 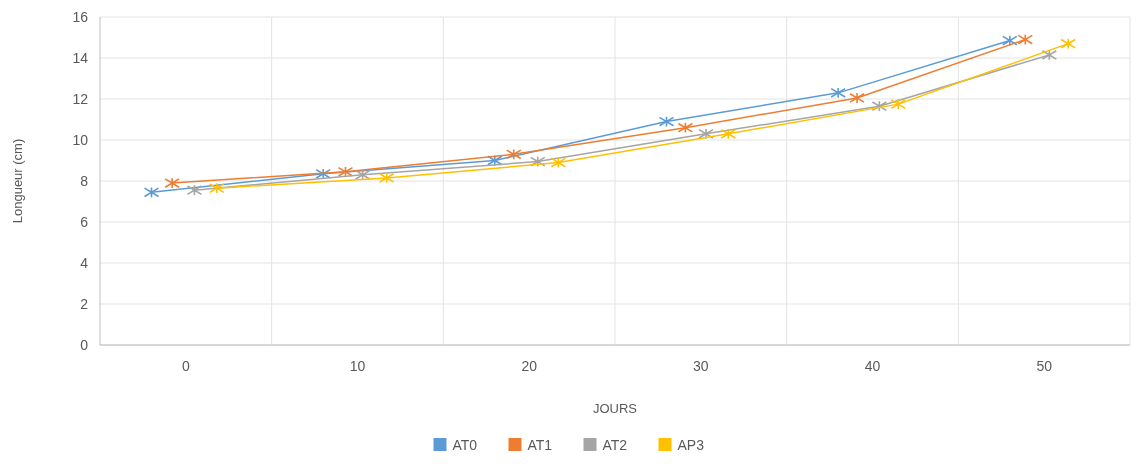 I want to click on legend-label: AT2, so click(x=615, y=444).